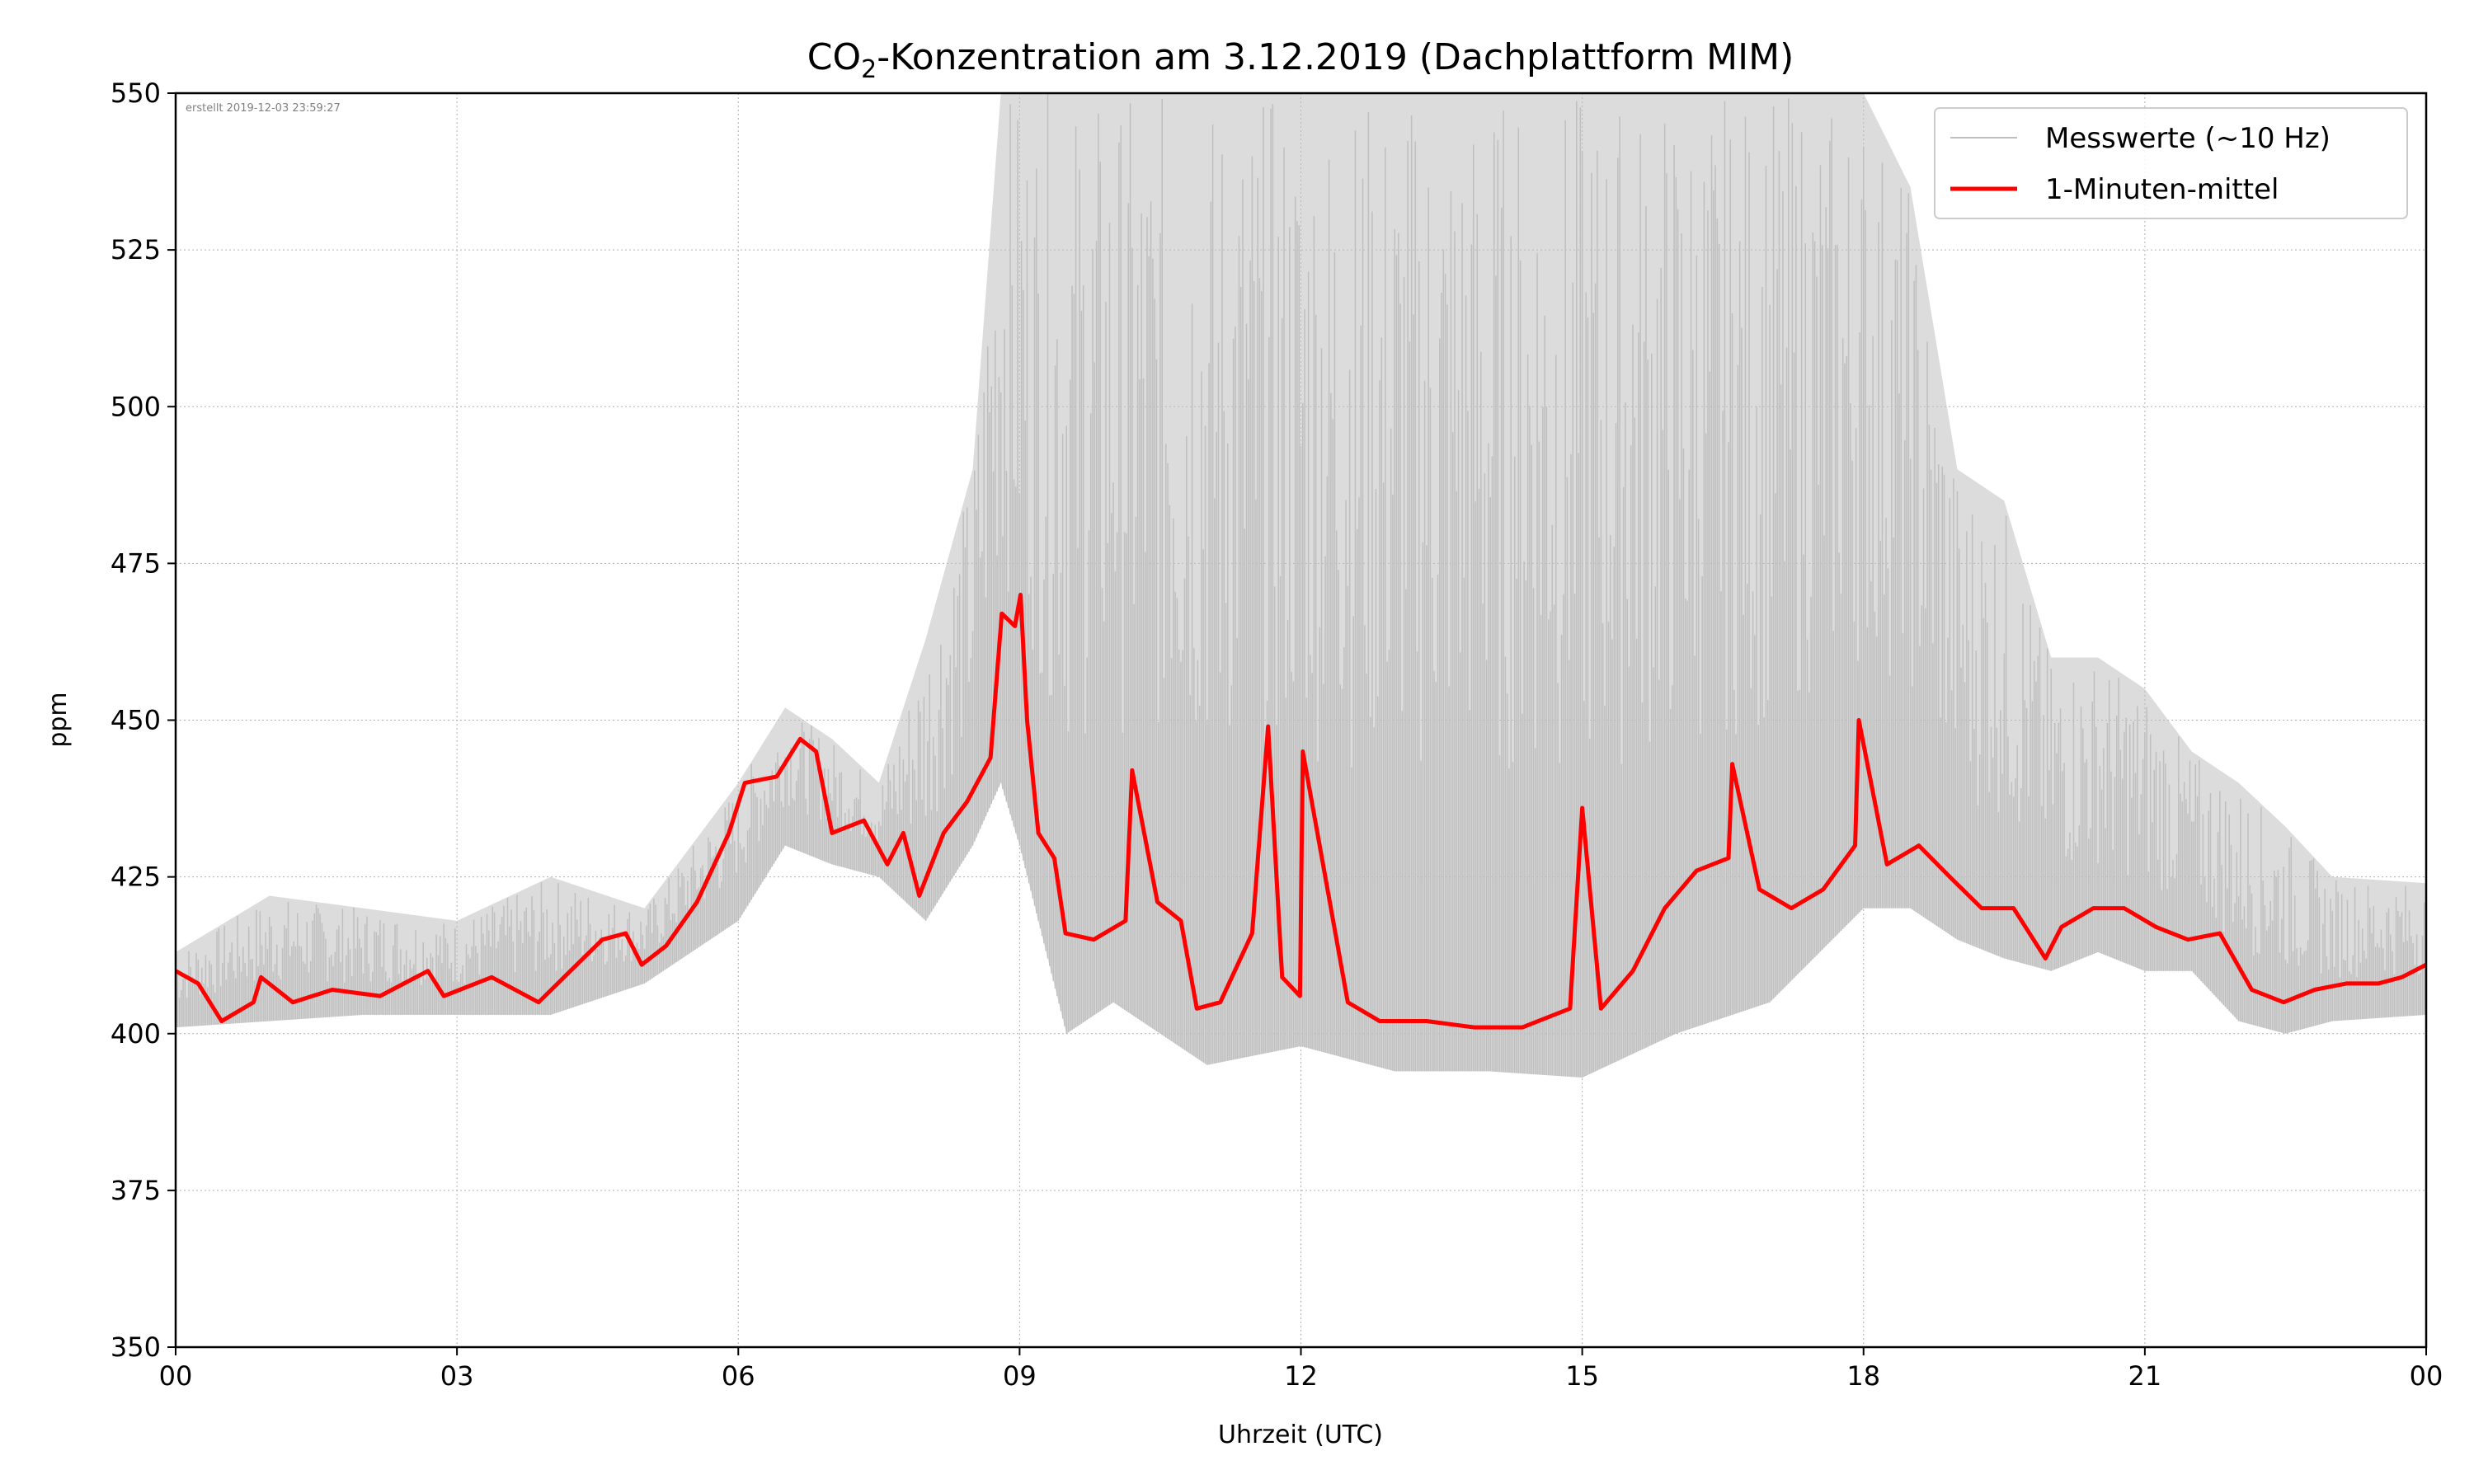  What do you see at coordinates (136, 249) in the screenshot?
I see `y-tick-label: 525` at bounding box center [136, 249].